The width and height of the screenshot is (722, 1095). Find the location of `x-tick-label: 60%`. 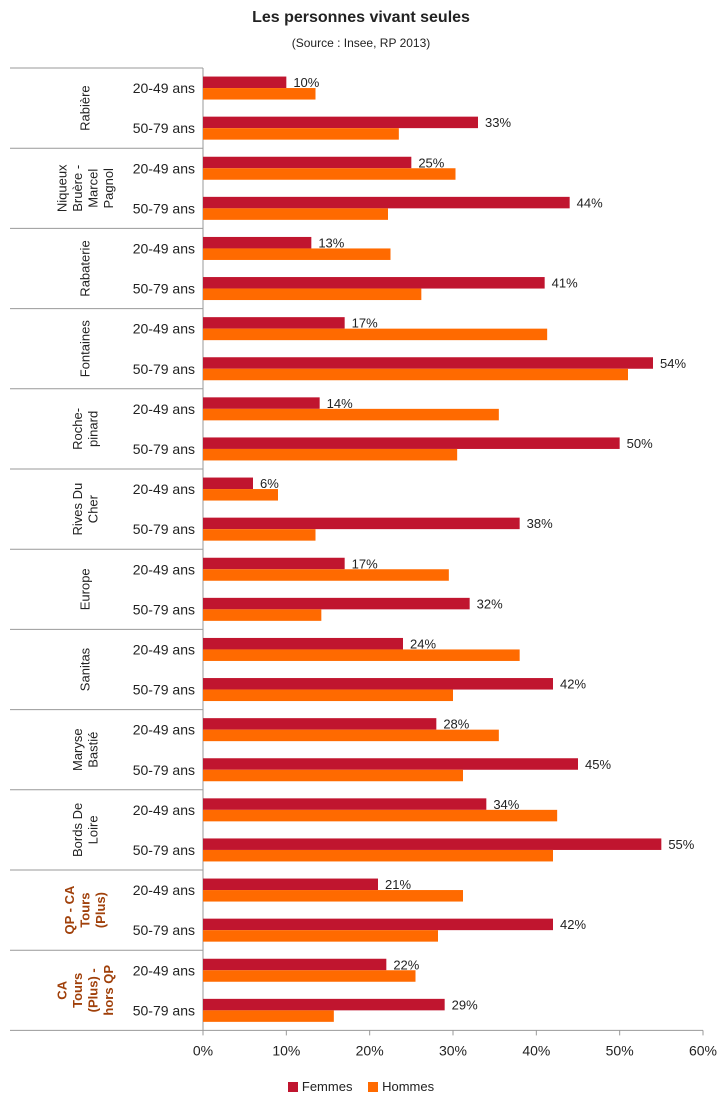

x-tick-label: 60% is located at coordinates (703, 1050).